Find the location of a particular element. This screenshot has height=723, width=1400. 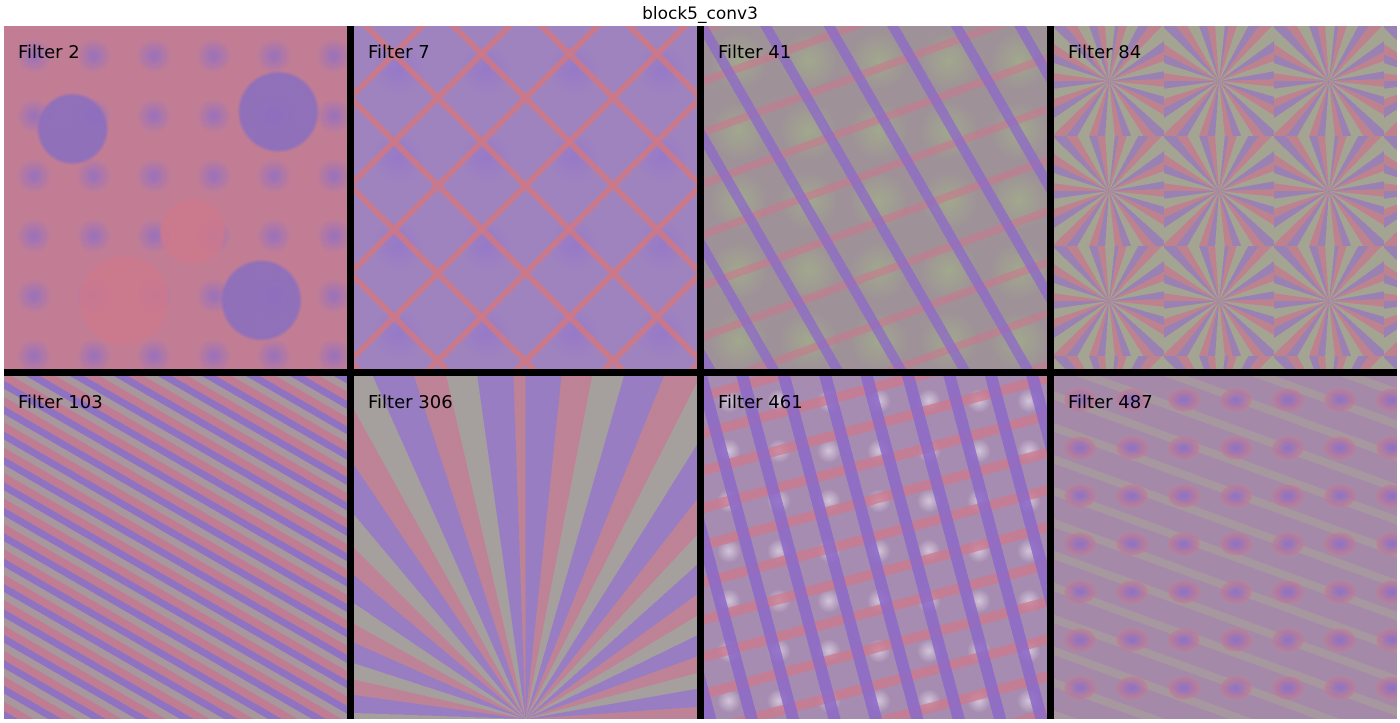

filter-tile: Filter 2 is located at coordinates (175, 197).